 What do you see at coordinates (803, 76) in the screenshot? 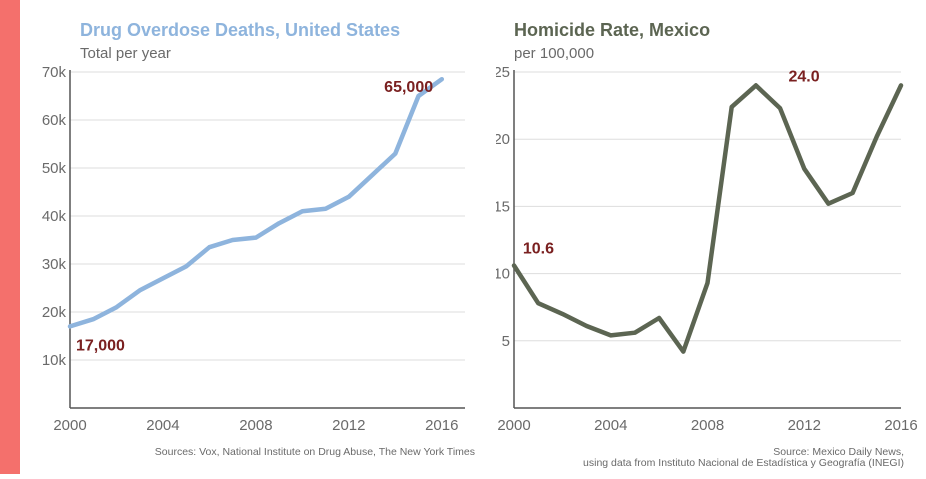
I see `value-label: 24.0` at bounding box center [803, 76].